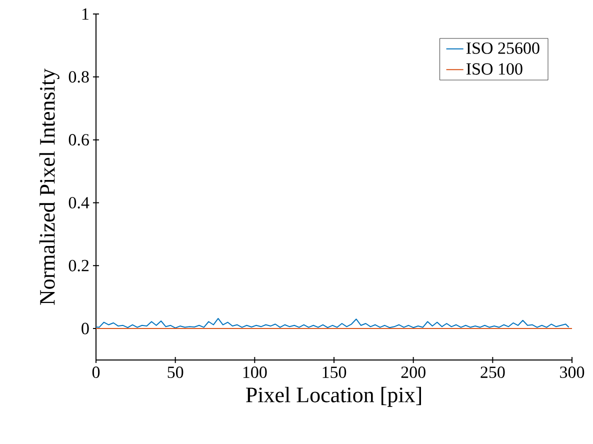 The image size is (593, 444). What do you see at coordinates (79, 202) in the screenshot?
I see `y-tick-label: 0.4` at bounding box center [79, 202].